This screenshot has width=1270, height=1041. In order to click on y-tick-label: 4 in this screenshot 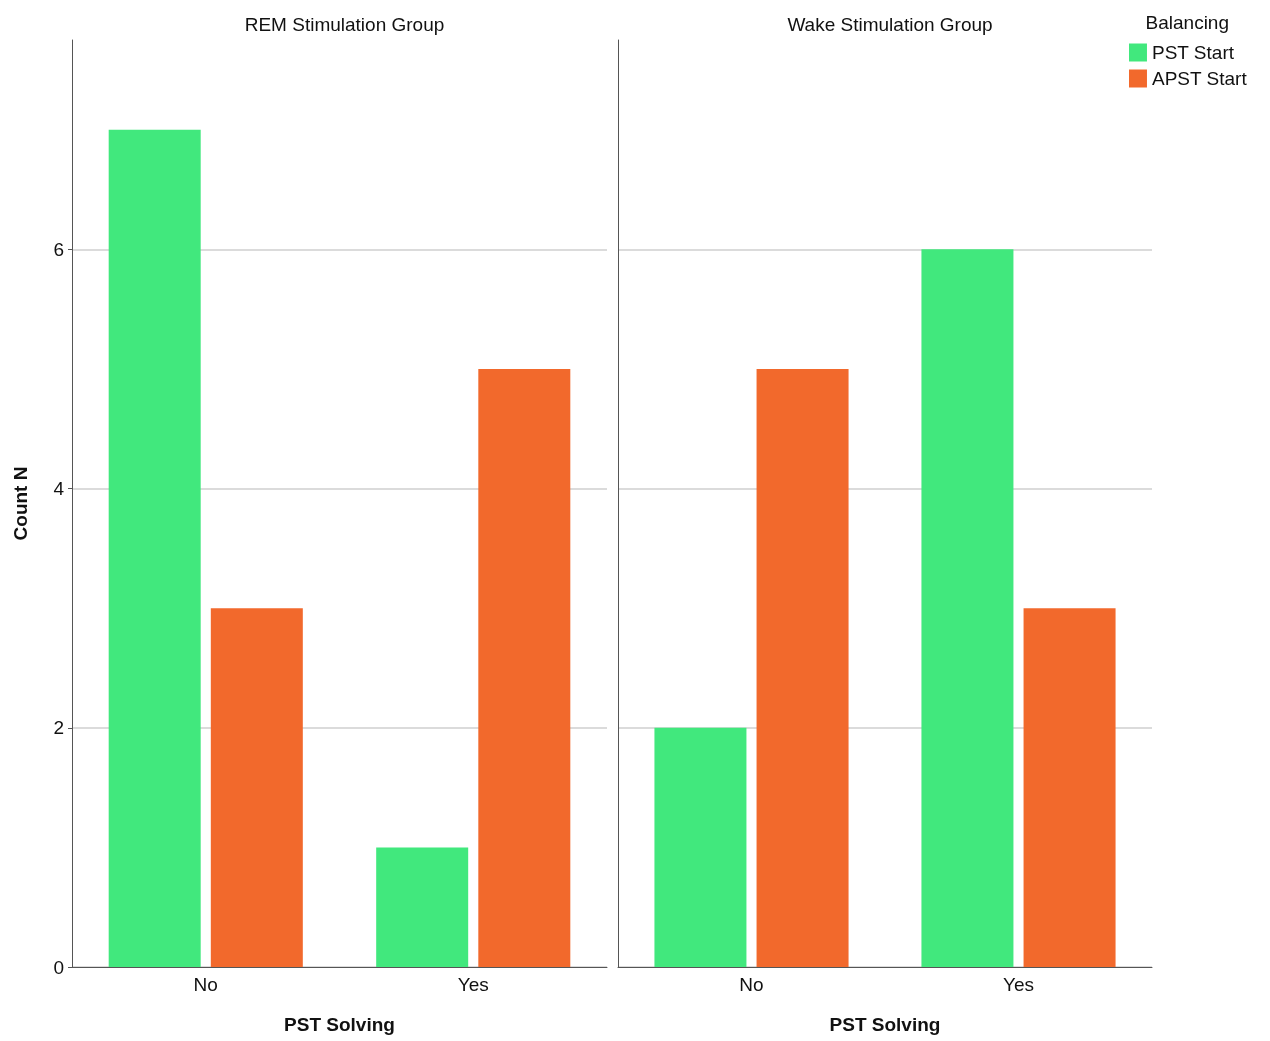, I will do `click(59, 489)`.